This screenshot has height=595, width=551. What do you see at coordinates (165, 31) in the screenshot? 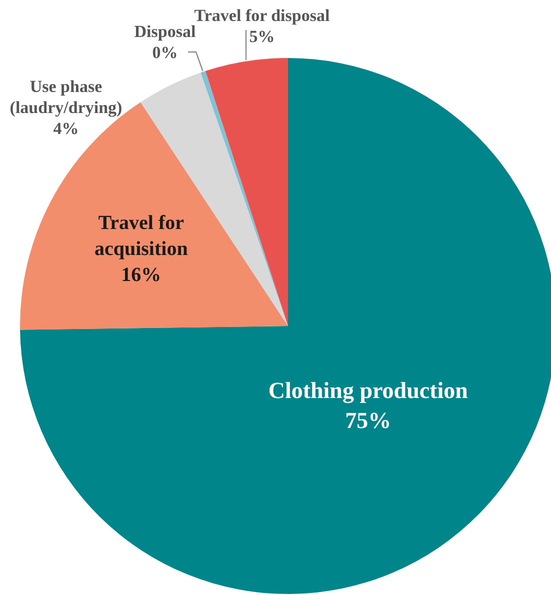
I see `slice-label: Disposal` at bounding box center [165, 31].